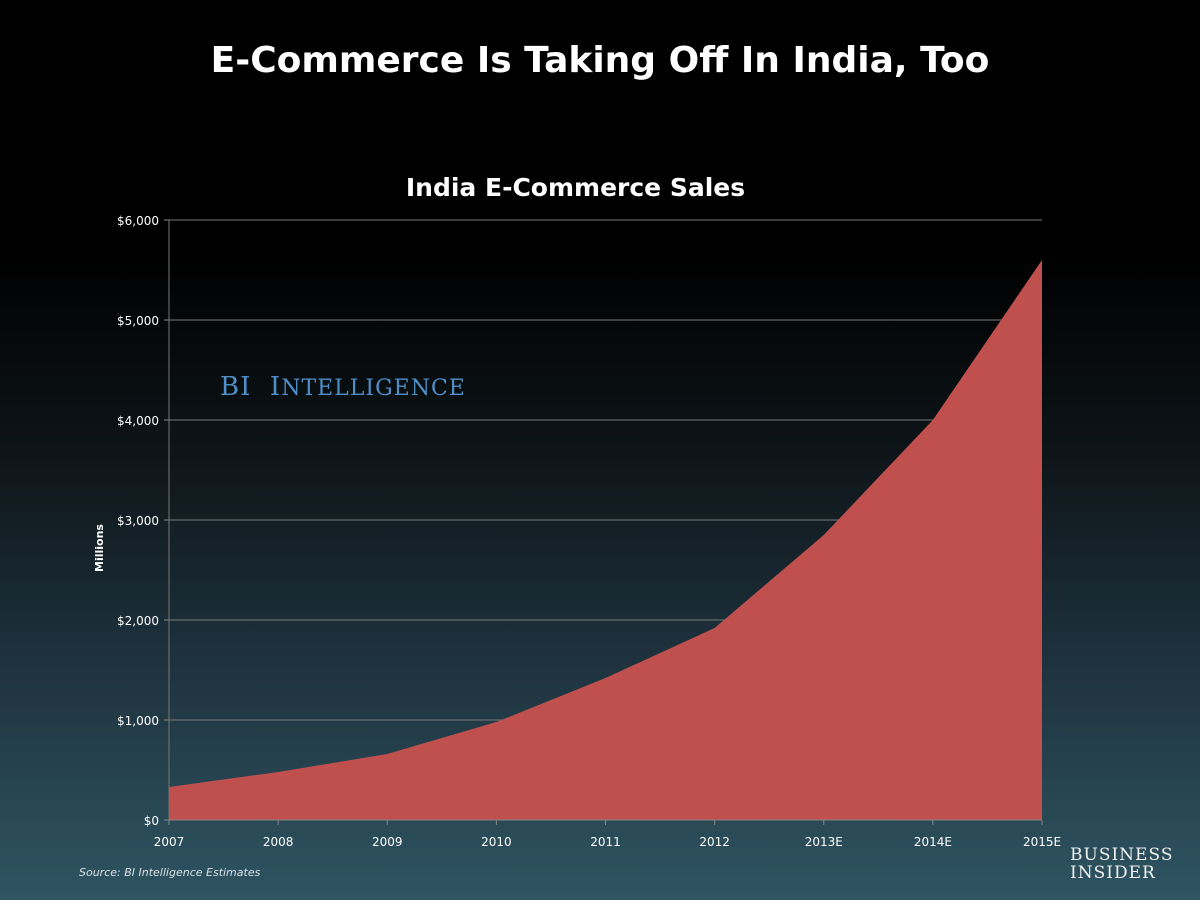 This screenshot has width=1200, height=900. What do you see at coordinates (575, 187) in the screenshot?
I see `chart-title: India E-Commerce Sales` at bounding box center [575, 187].